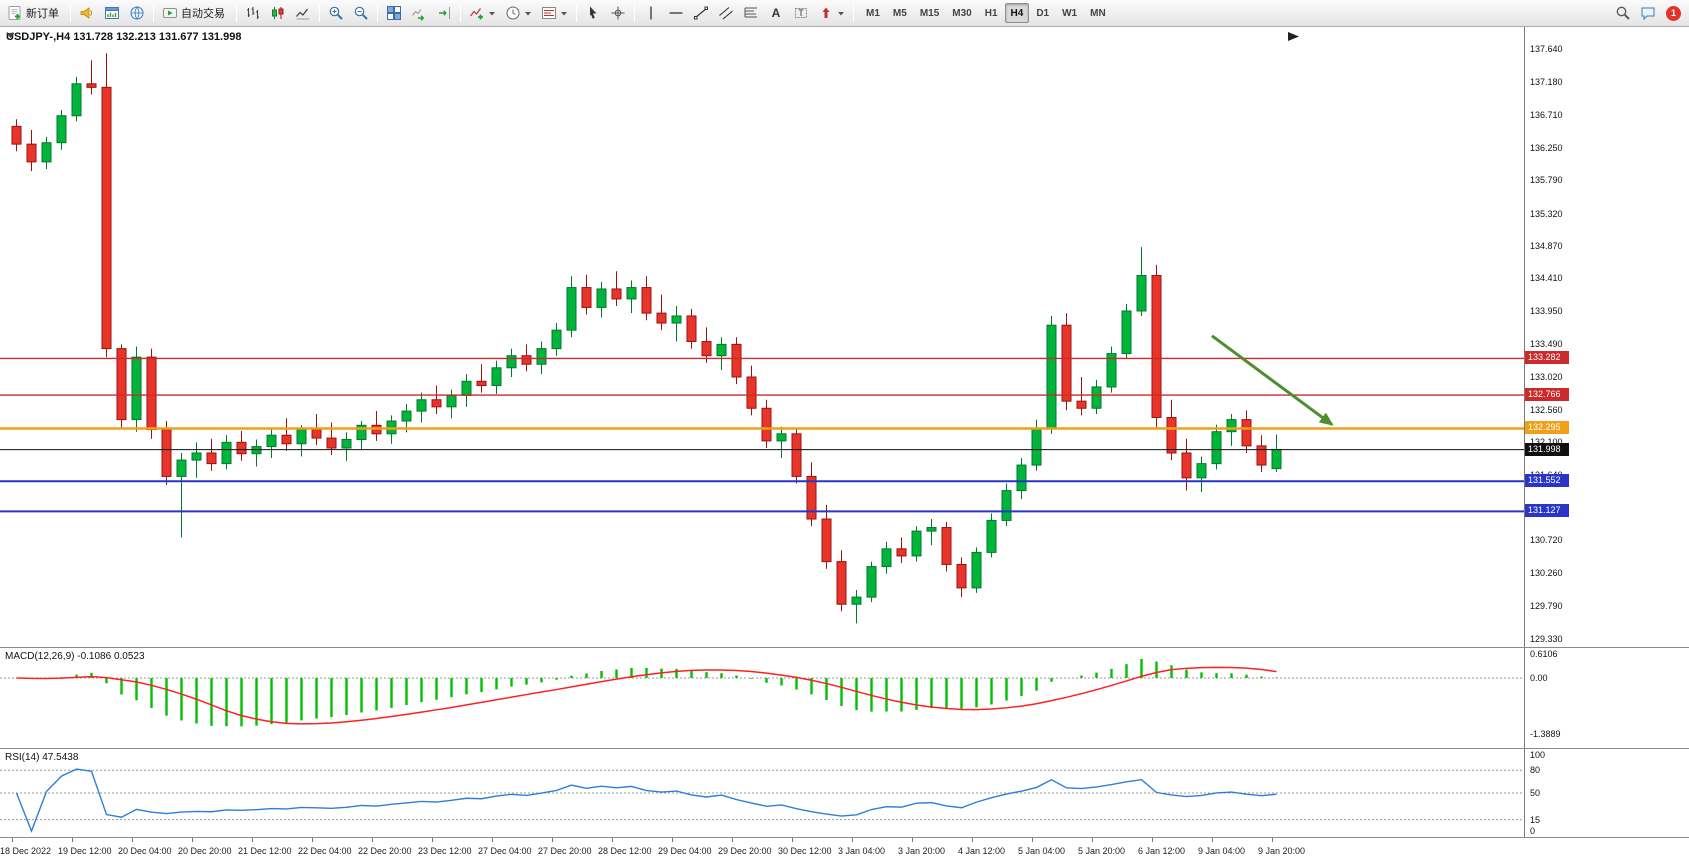  I want to click on time-axis-label: 28 Dec 12:00, so click(625, 851).